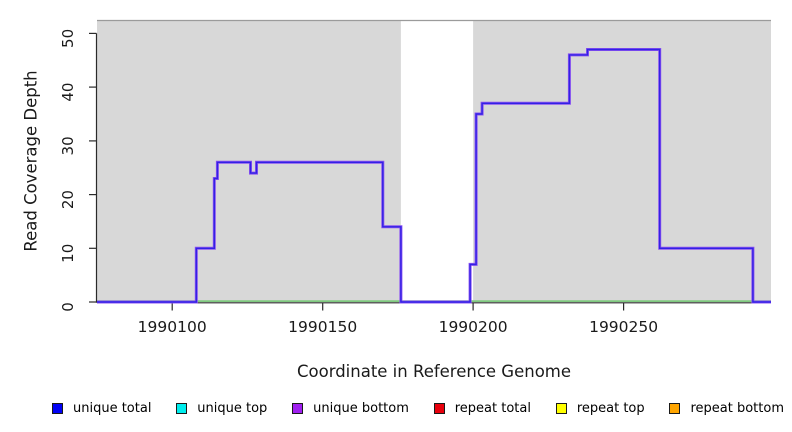  Describe the element at coordinates (610, 408) in the screenshot. I see `legend-label: repeat top` at that location.